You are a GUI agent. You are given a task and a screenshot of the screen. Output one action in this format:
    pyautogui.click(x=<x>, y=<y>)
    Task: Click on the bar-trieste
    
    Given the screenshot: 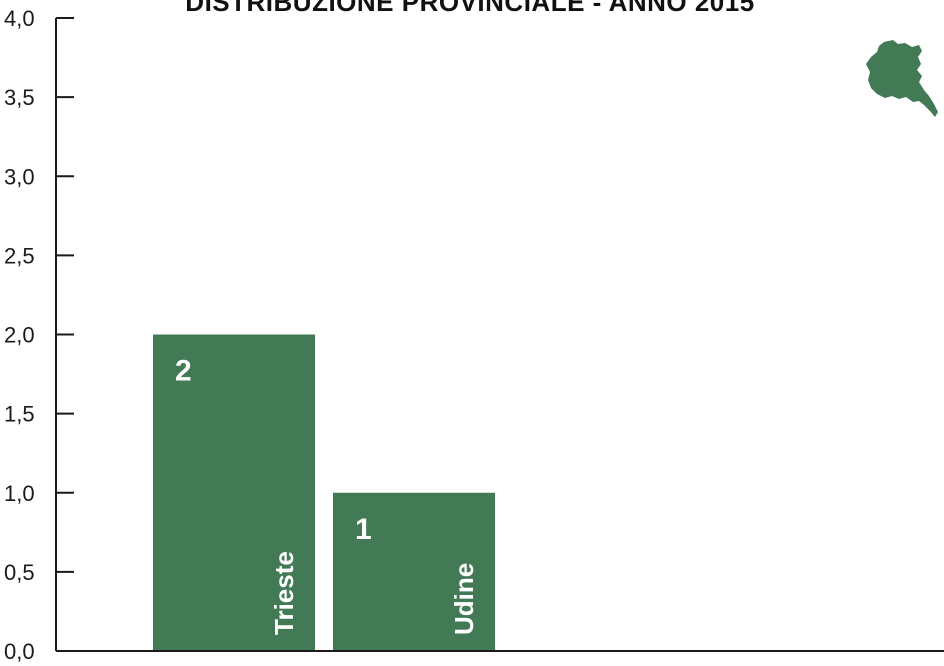 What is the action you would take?
    pyautogui.click(x=234, y=492)
    